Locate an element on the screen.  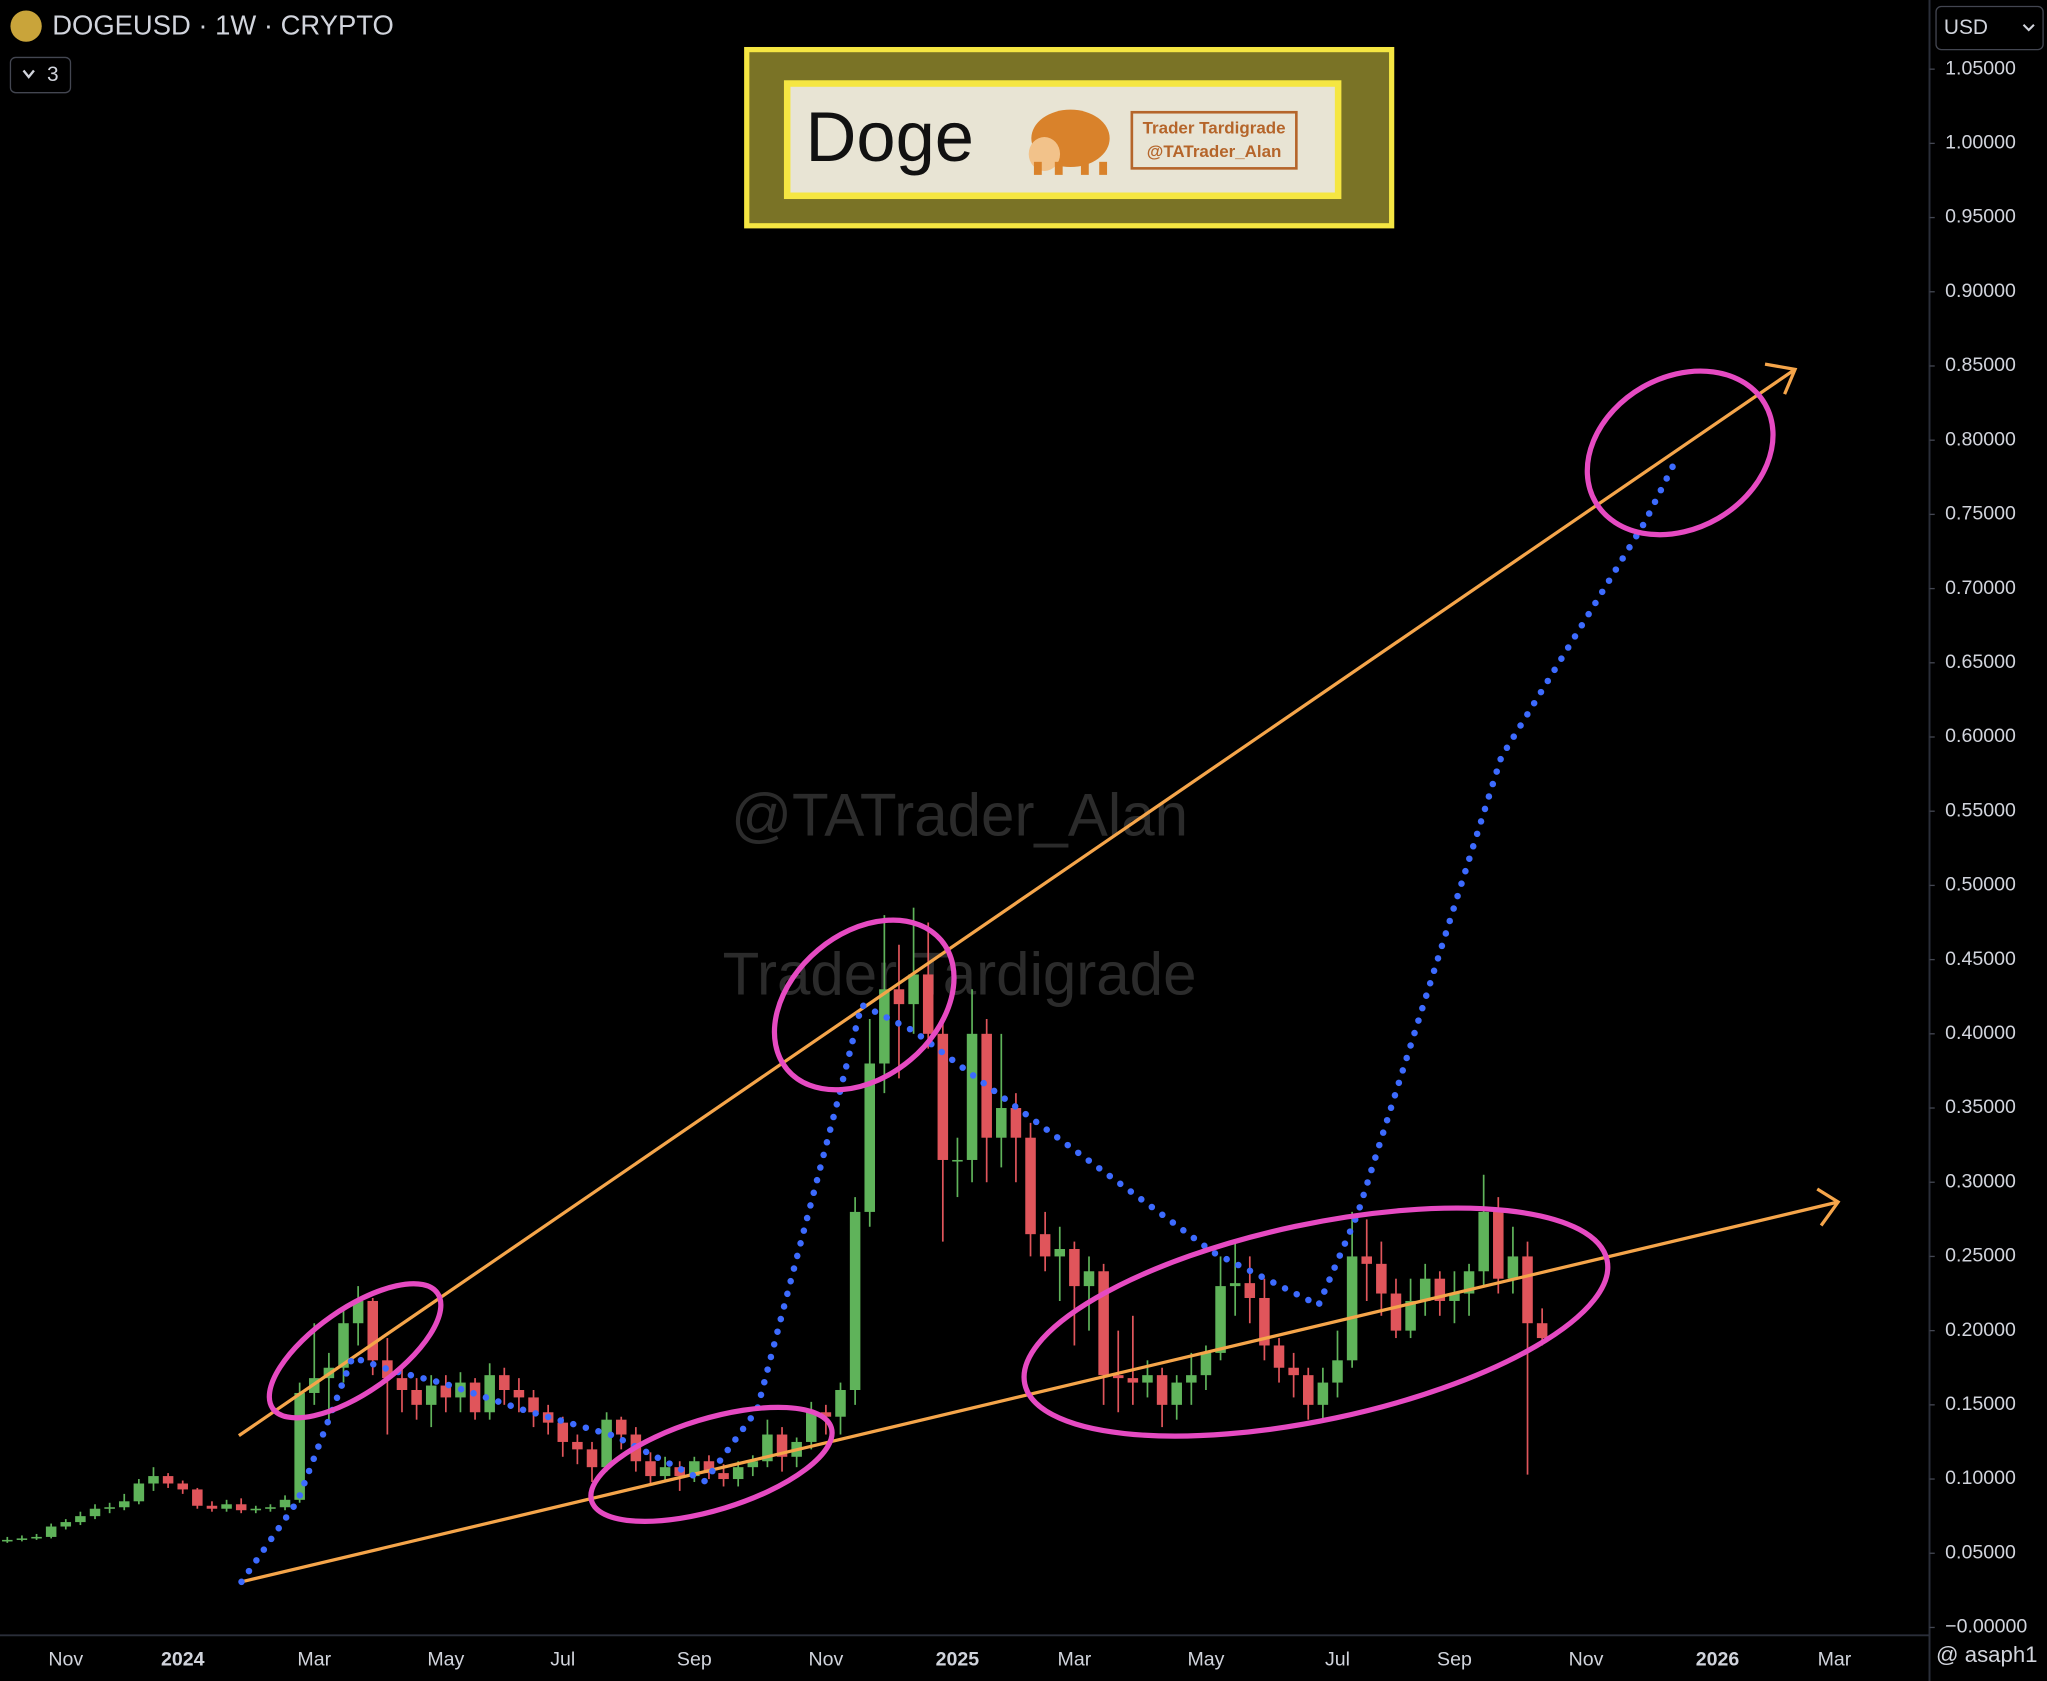
y-tick-label: 0.65000 is located at coordinates (1980, 662).